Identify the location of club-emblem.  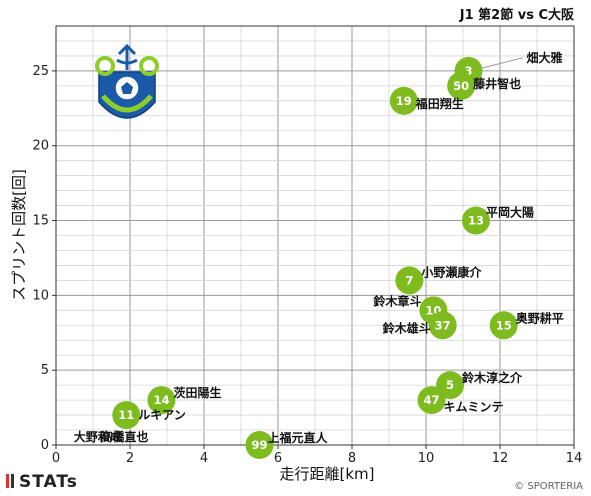
(127, 81).